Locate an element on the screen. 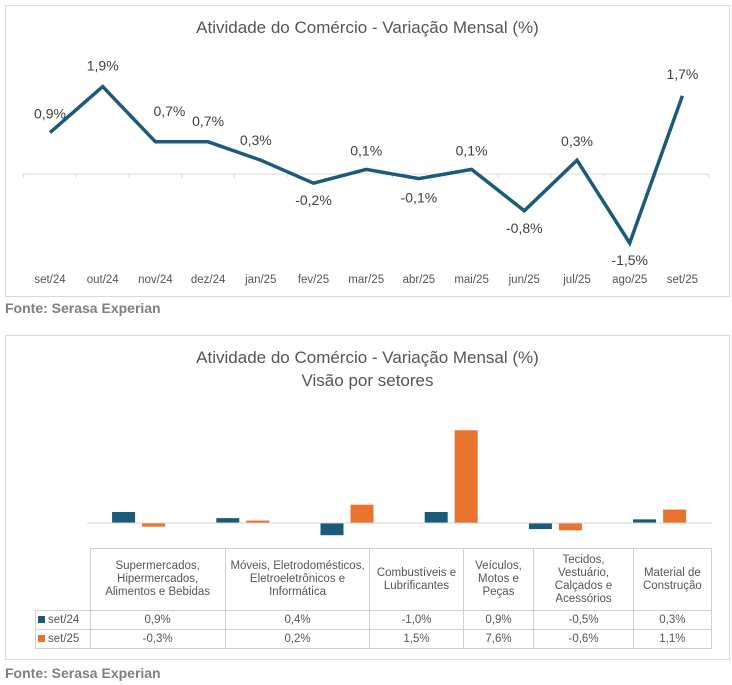 The width and height of the screenshot is (732, 685). table-header: Material de Construção is located at coordinates (672, 579).